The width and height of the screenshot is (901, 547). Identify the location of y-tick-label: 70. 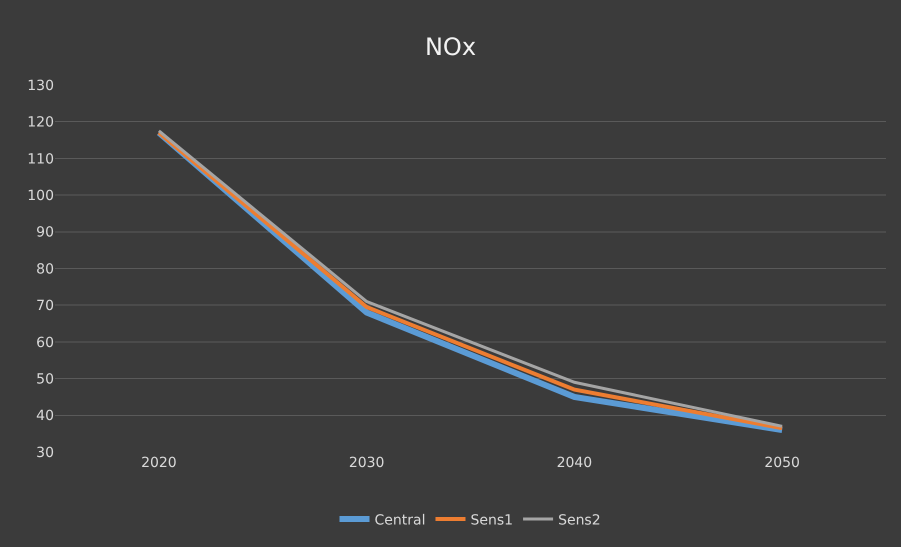
(45, 306).